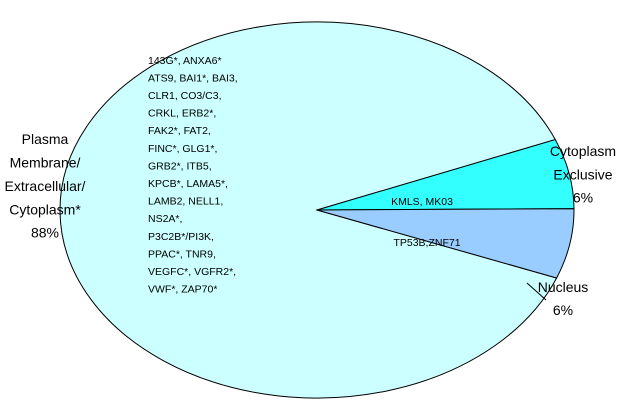 The image size is (637, 407). Describe the element at coordinates (185, 96) in the screenshot. I see `slice-annotation: CLR1, CO3/C3,` at that location.